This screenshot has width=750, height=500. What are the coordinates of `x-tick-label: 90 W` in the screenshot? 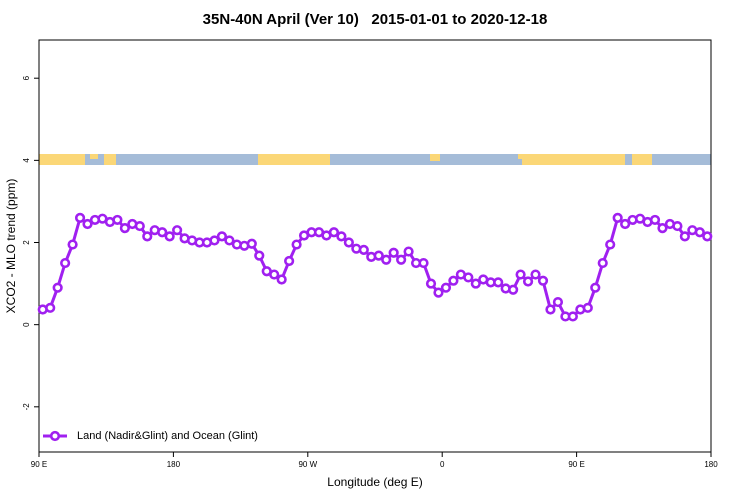 It's located at (307, 464).